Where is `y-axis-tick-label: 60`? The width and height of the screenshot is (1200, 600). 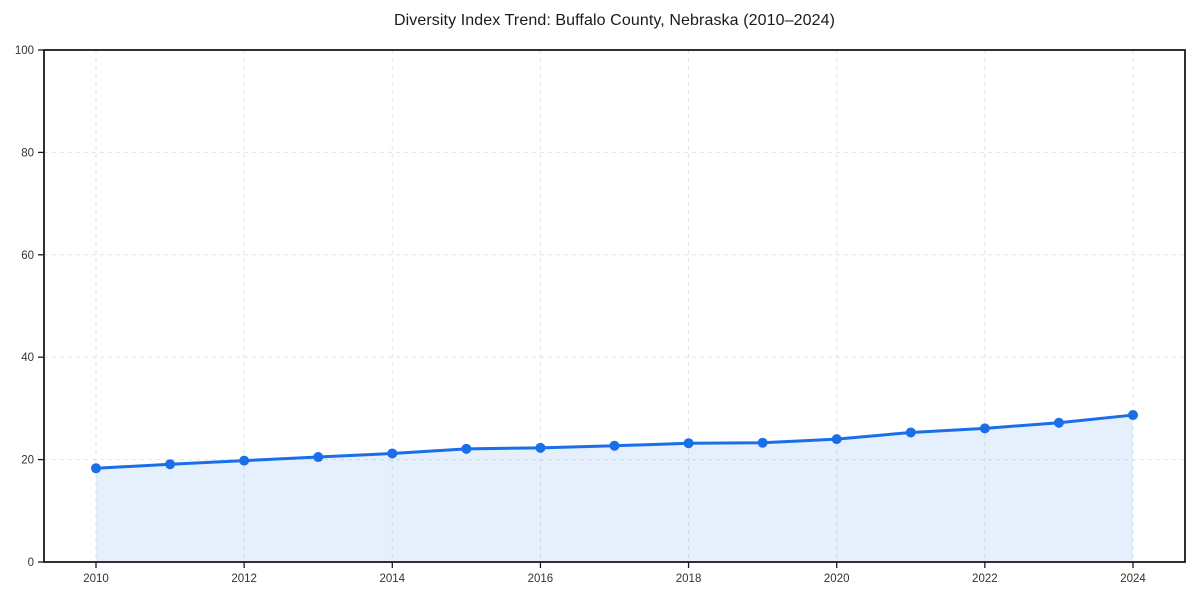 y-axis-tick-label: 60 is located at coordinates (27, 256).